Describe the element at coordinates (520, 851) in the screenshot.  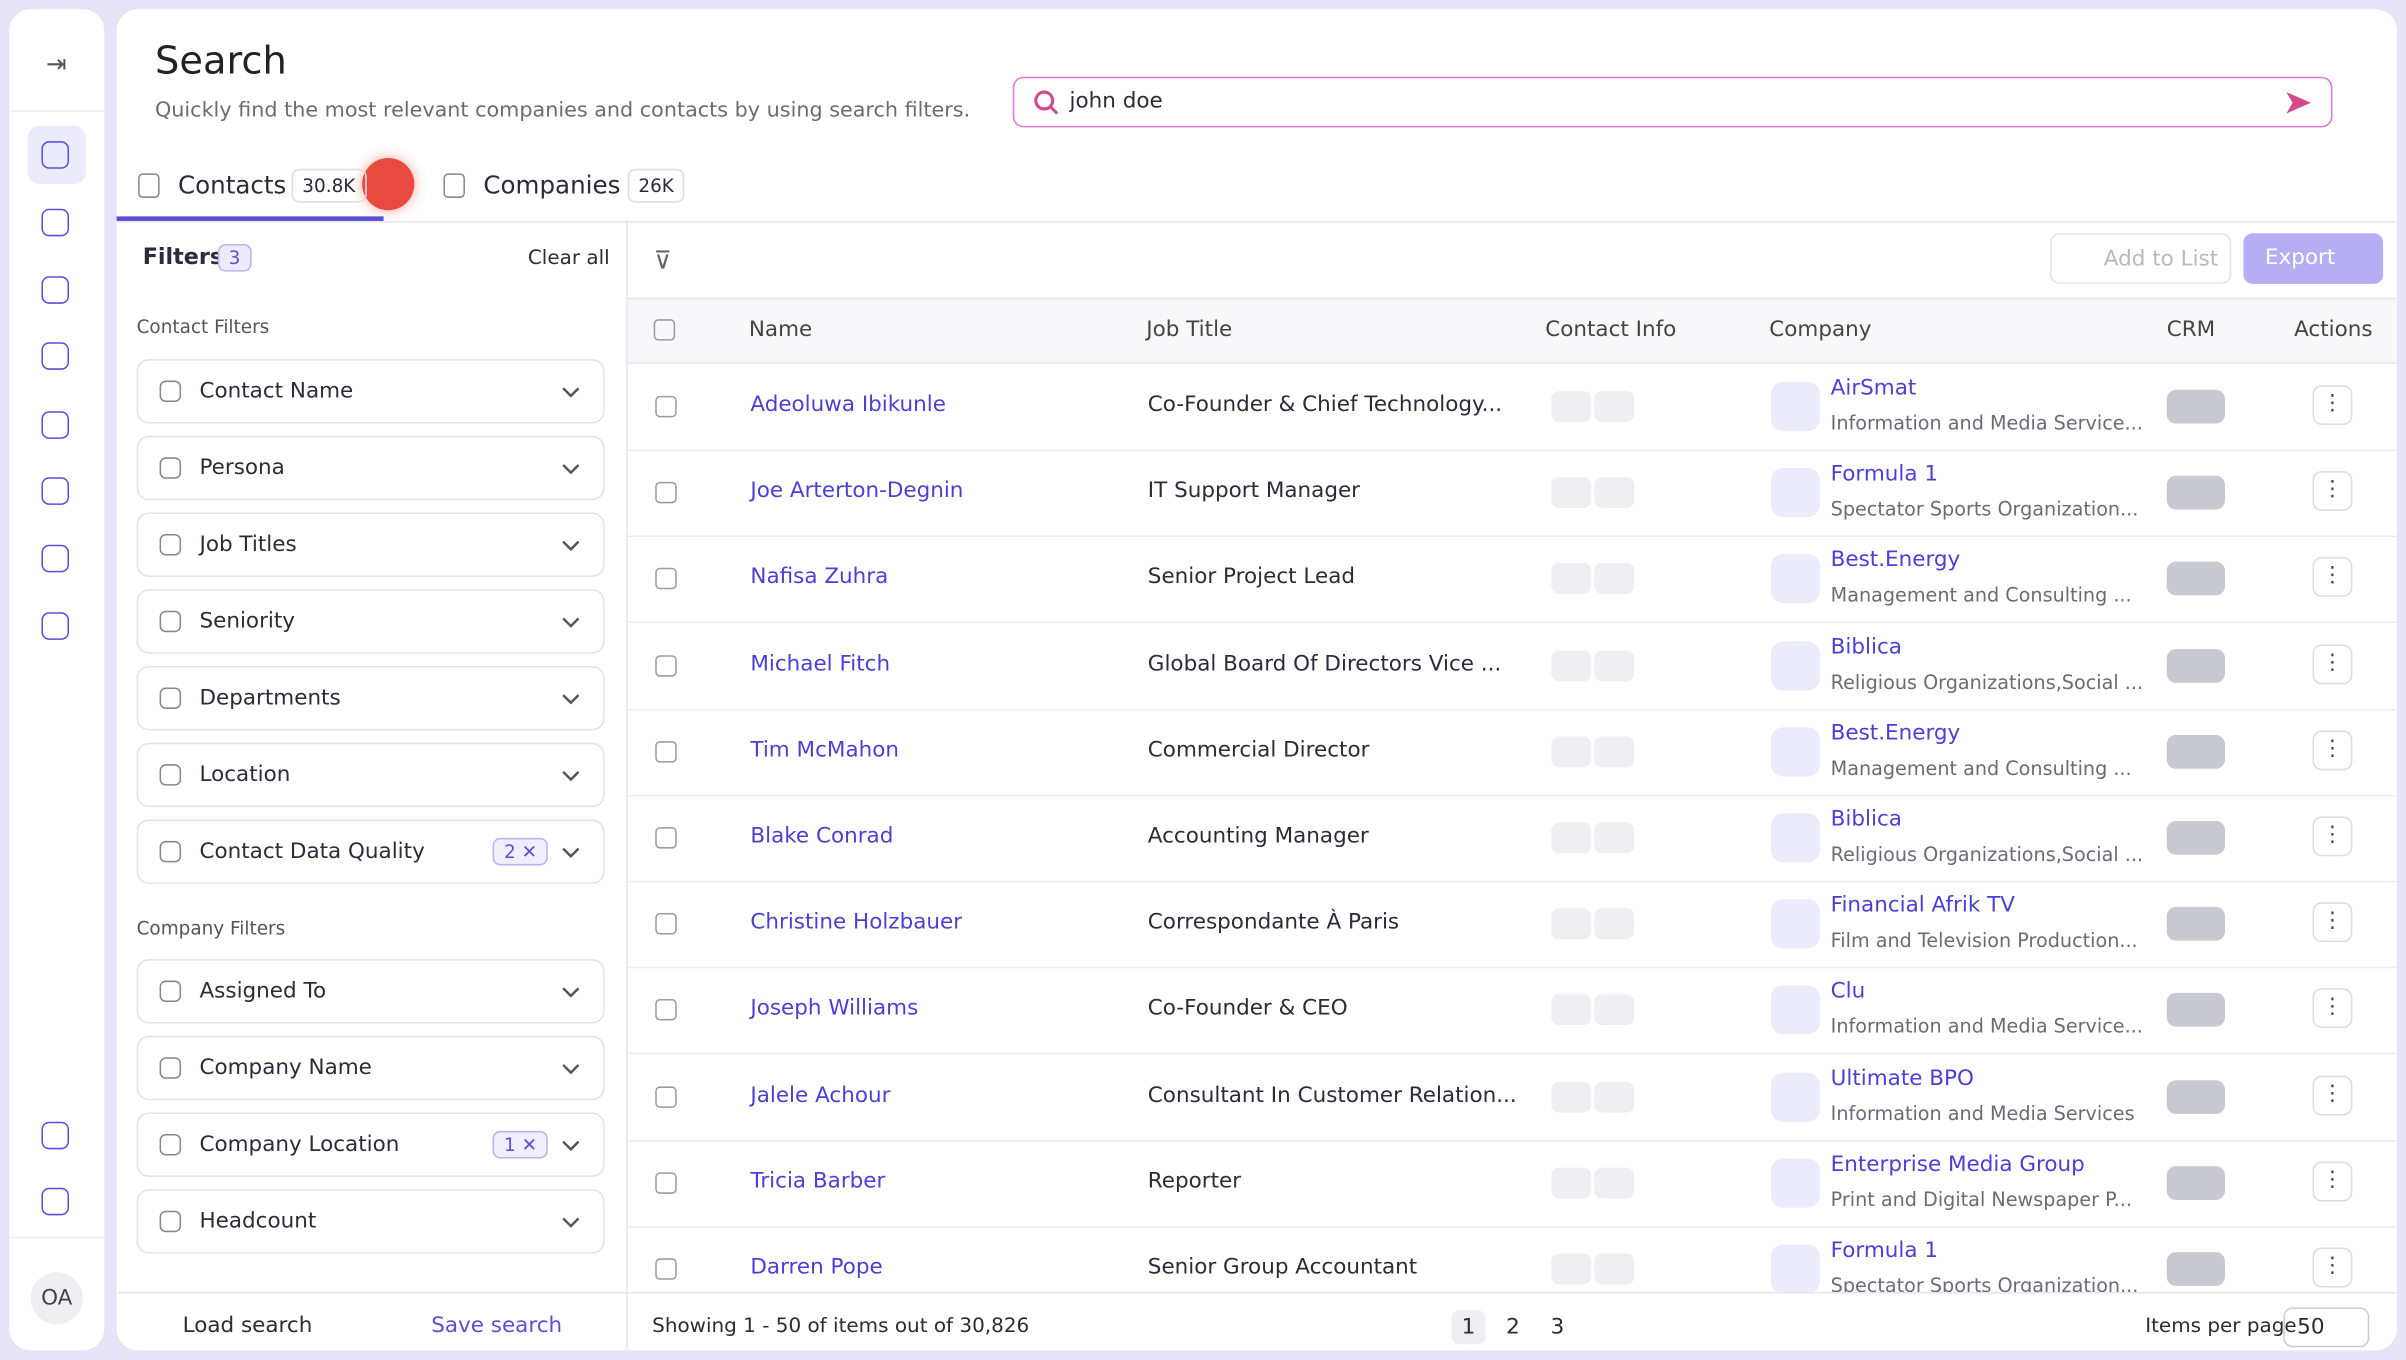
I see `selected-count: 2 ✕` at that location.